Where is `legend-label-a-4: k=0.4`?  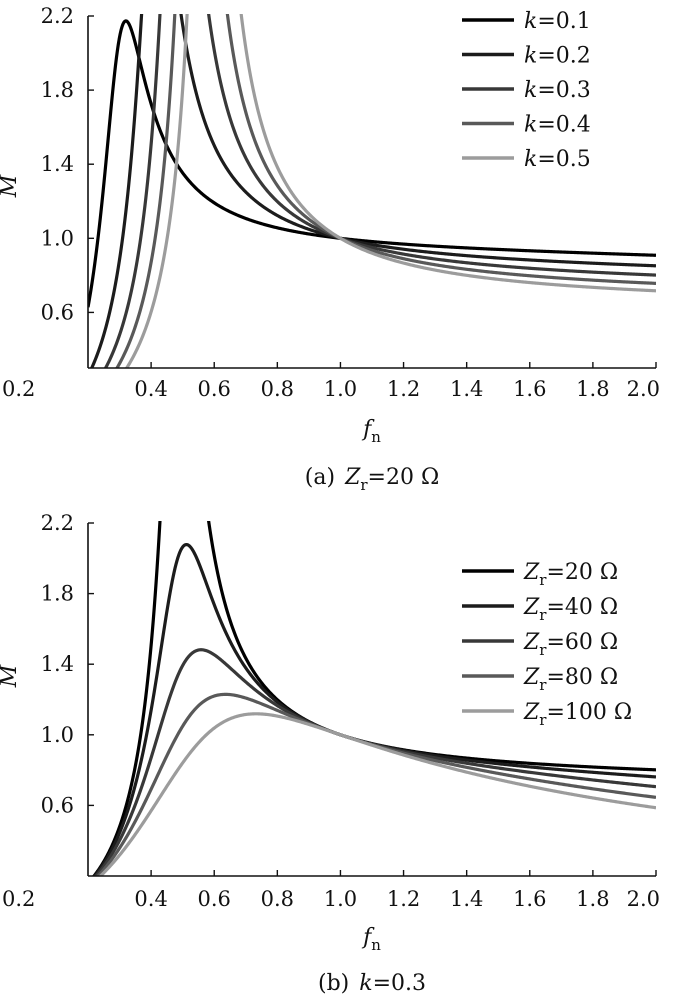 legend-label-a-4: k=0.4 is located at coordinates (557, 125).